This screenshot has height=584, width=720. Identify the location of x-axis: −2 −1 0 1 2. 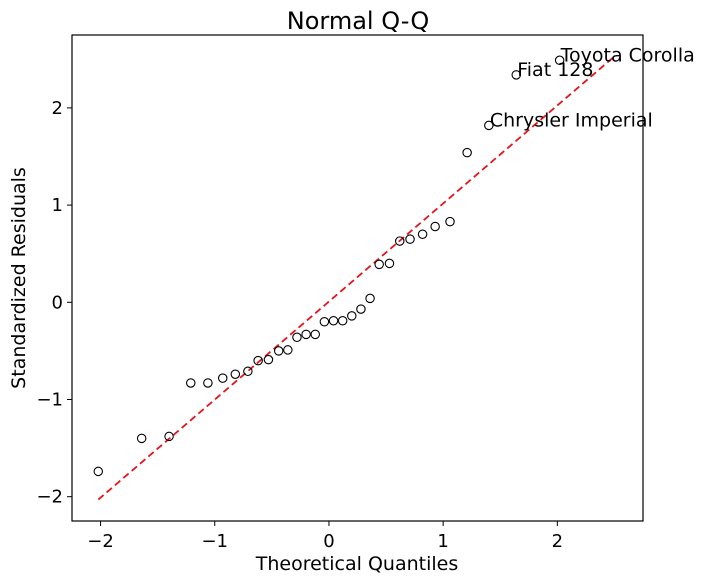
(325, 536).